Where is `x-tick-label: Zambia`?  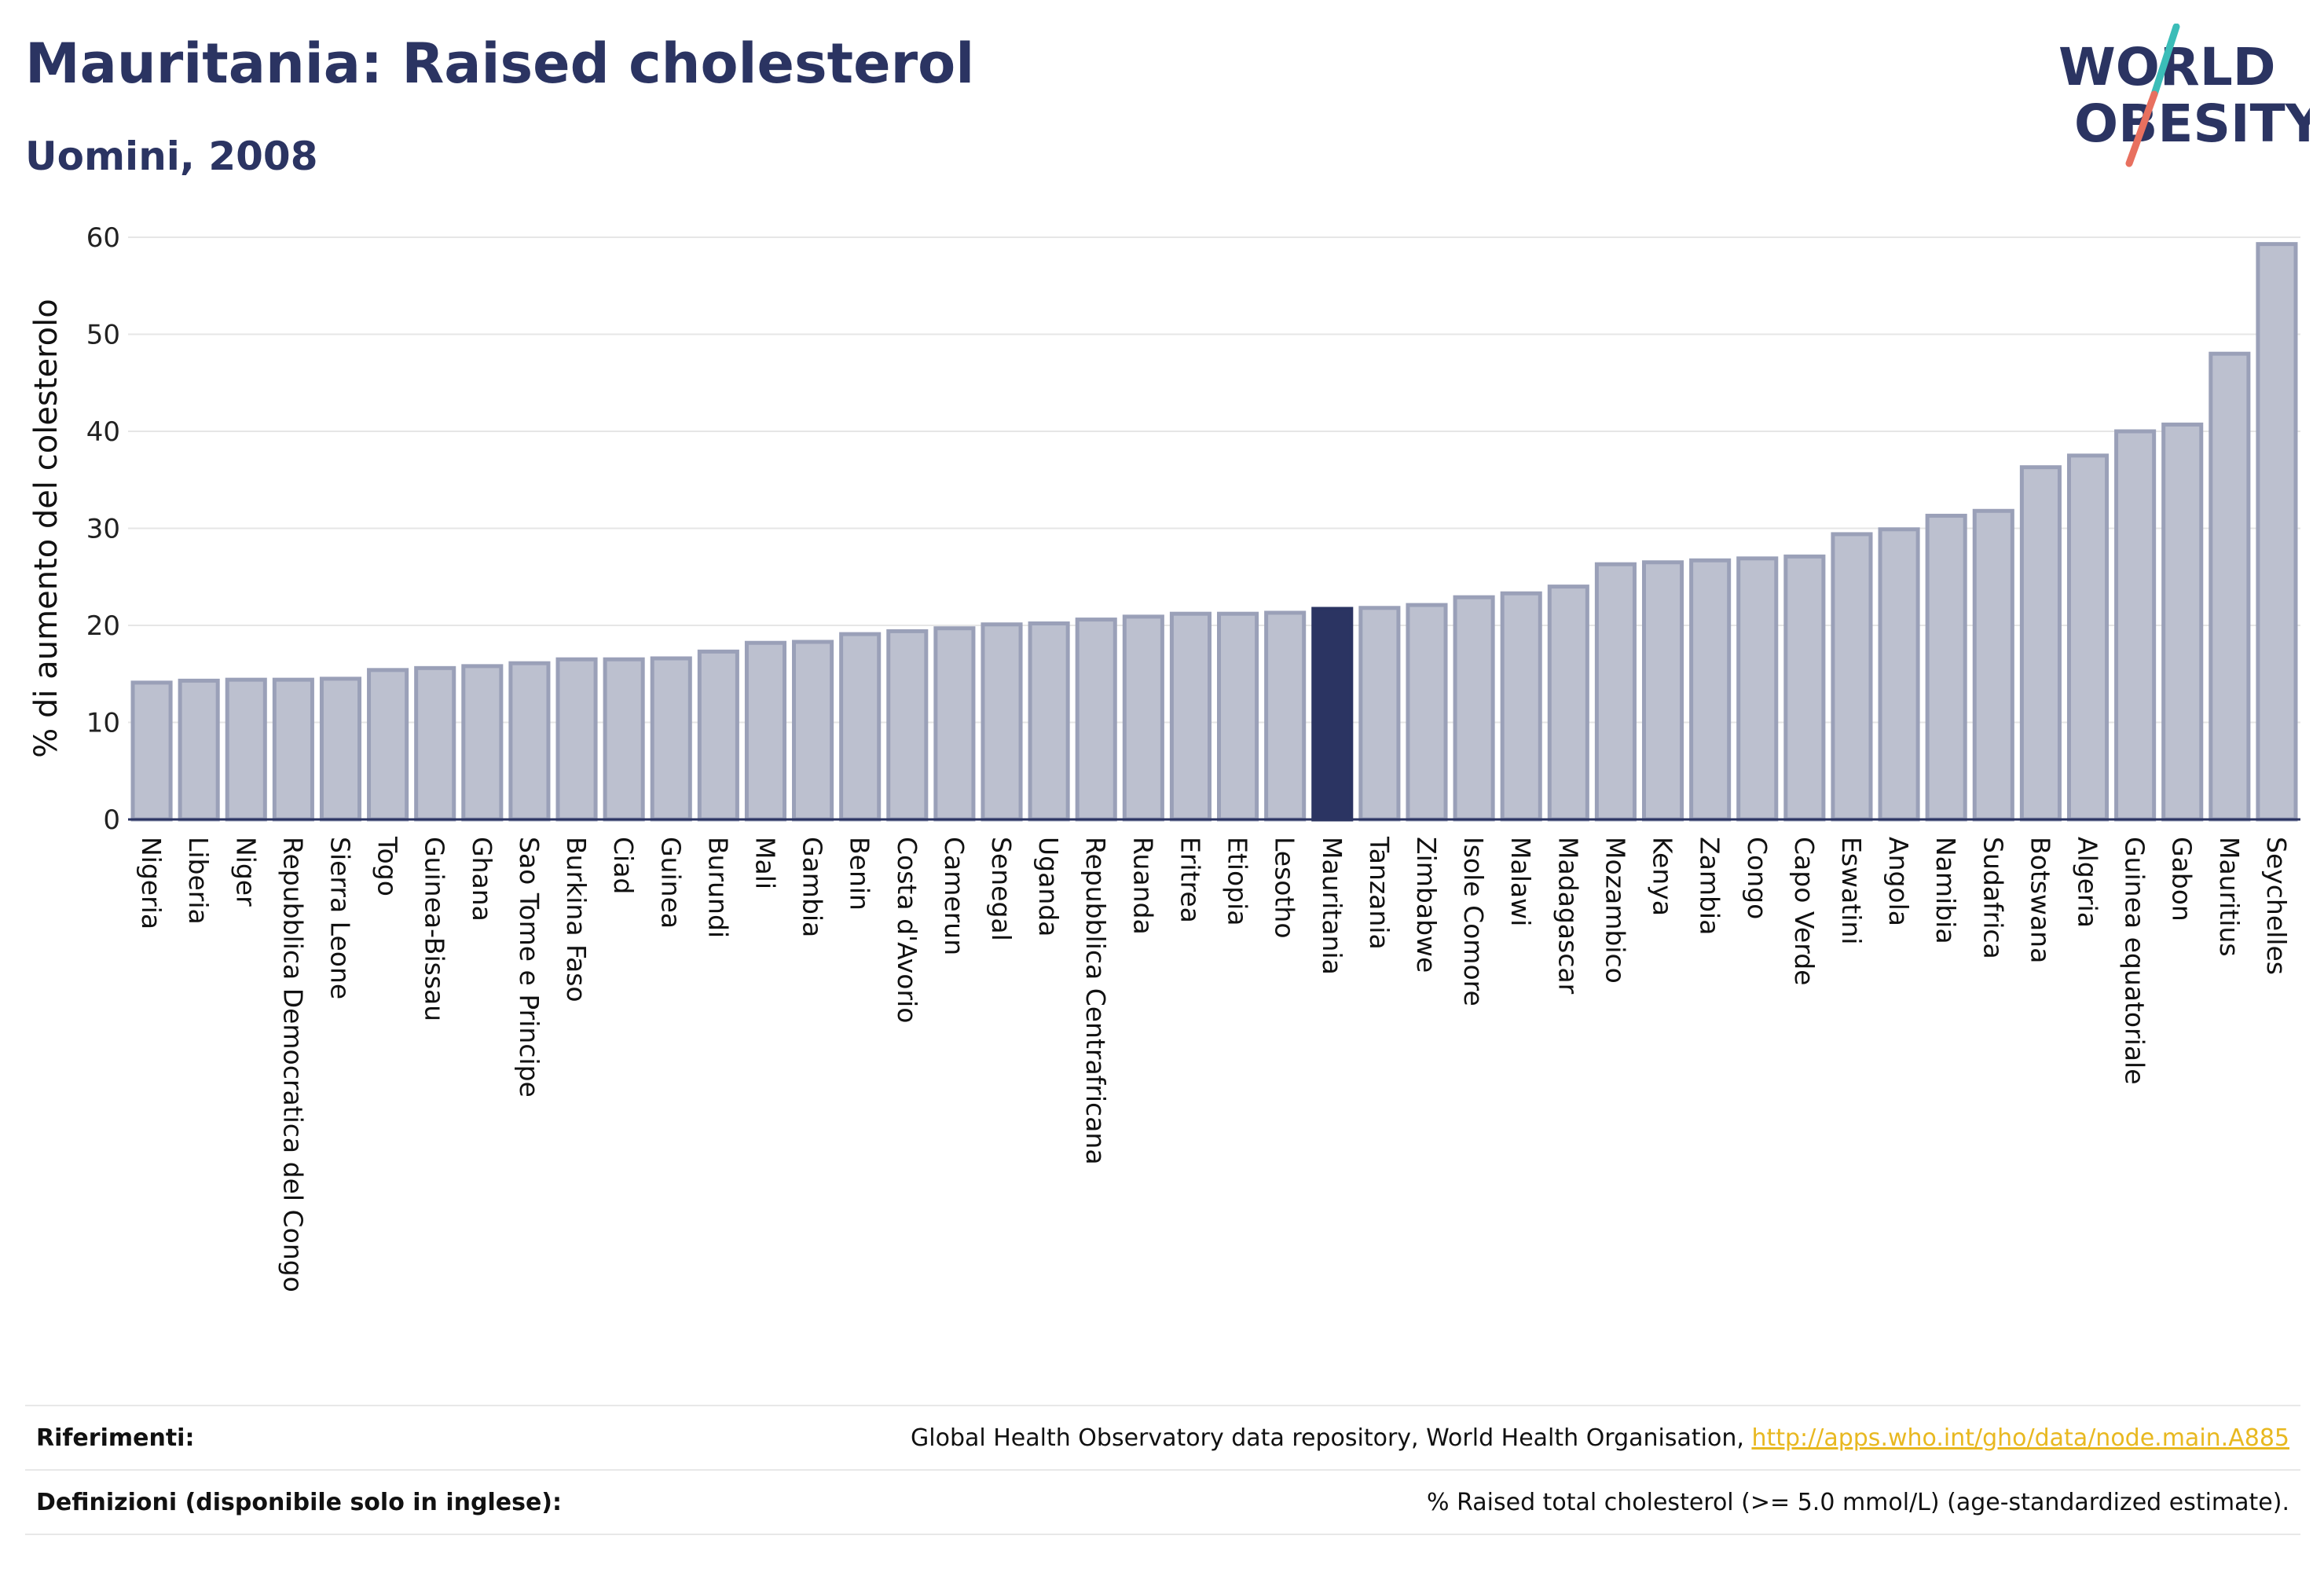
x-tick-label: Zambia is located at coordinates (1710, 886).